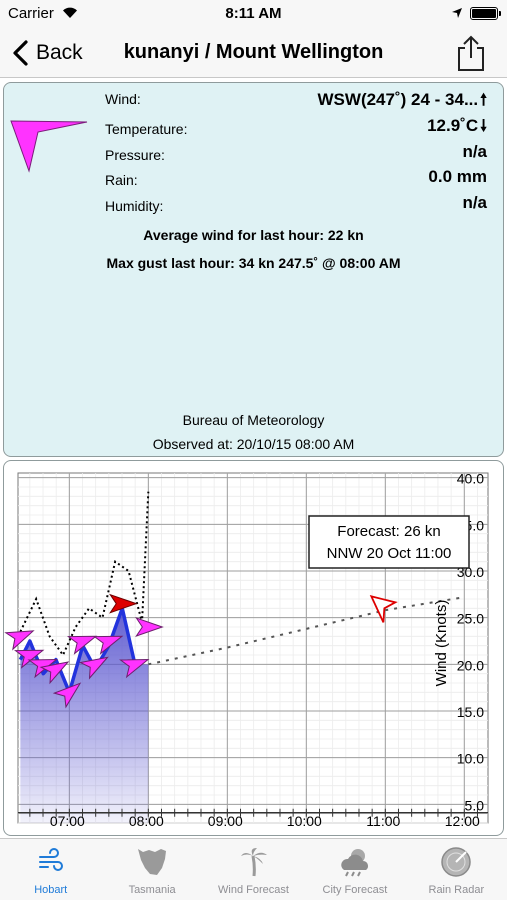 The image size is (507, 900). I want to click on y-tick-label: 15.0, so click(470, 712).